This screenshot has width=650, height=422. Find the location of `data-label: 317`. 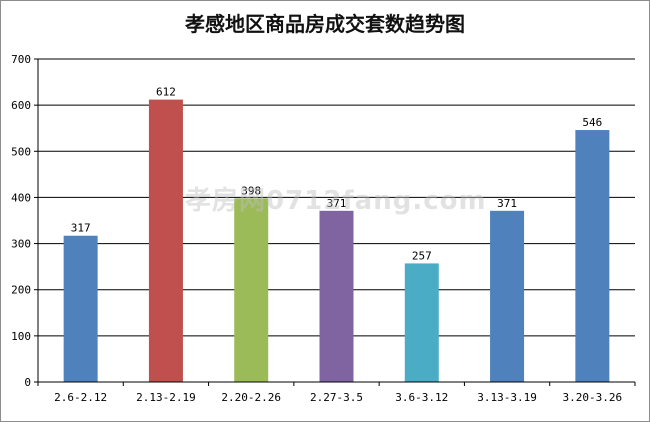

data-label: 317 is located at coordinates (81, 228).